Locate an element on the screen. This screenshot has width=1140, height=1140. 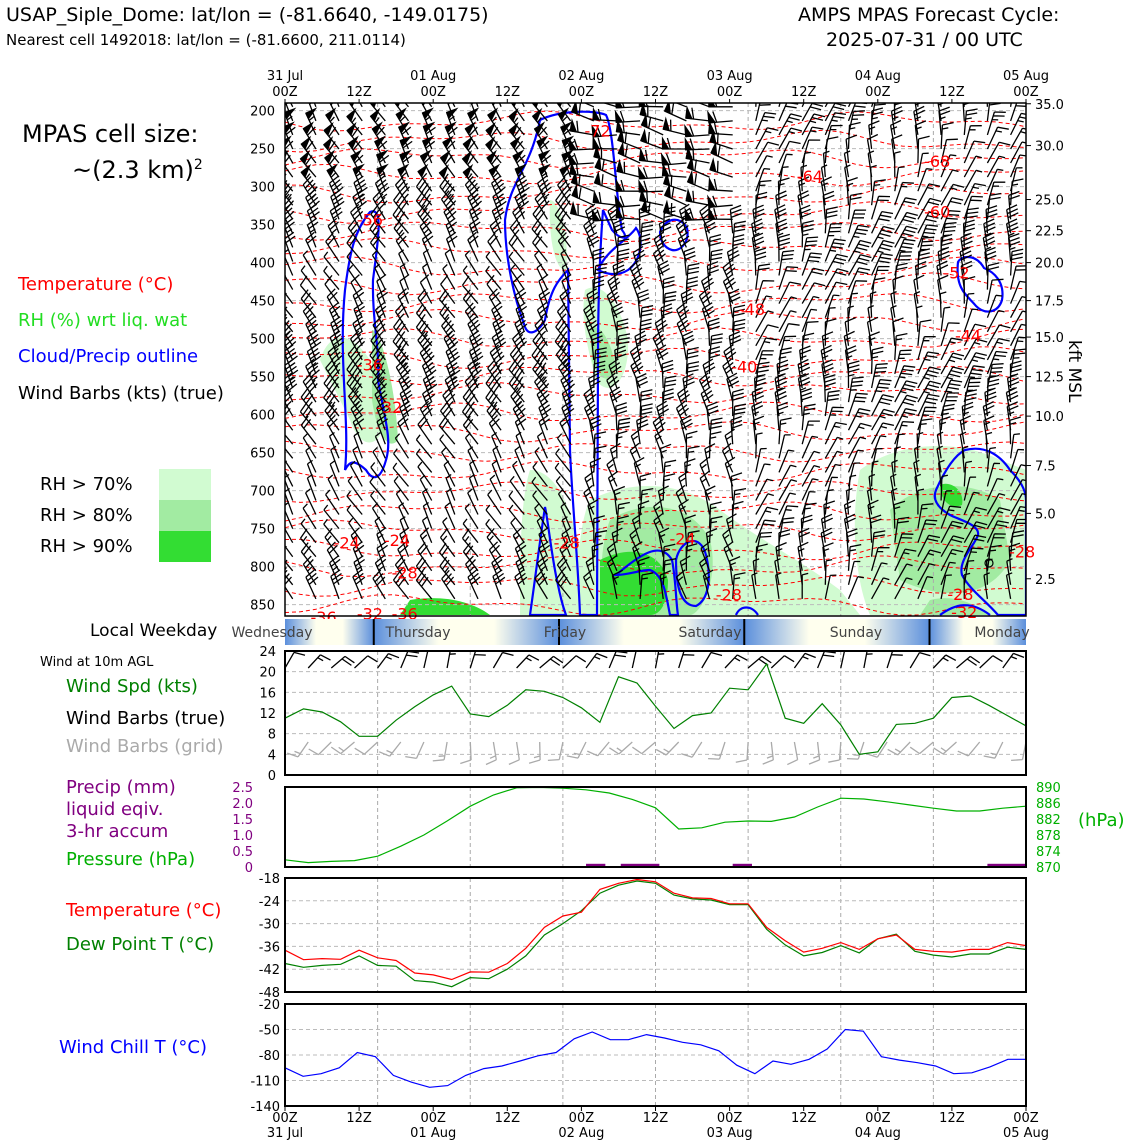
top-hour-label: 00Z is located at coordinates (582, 92).